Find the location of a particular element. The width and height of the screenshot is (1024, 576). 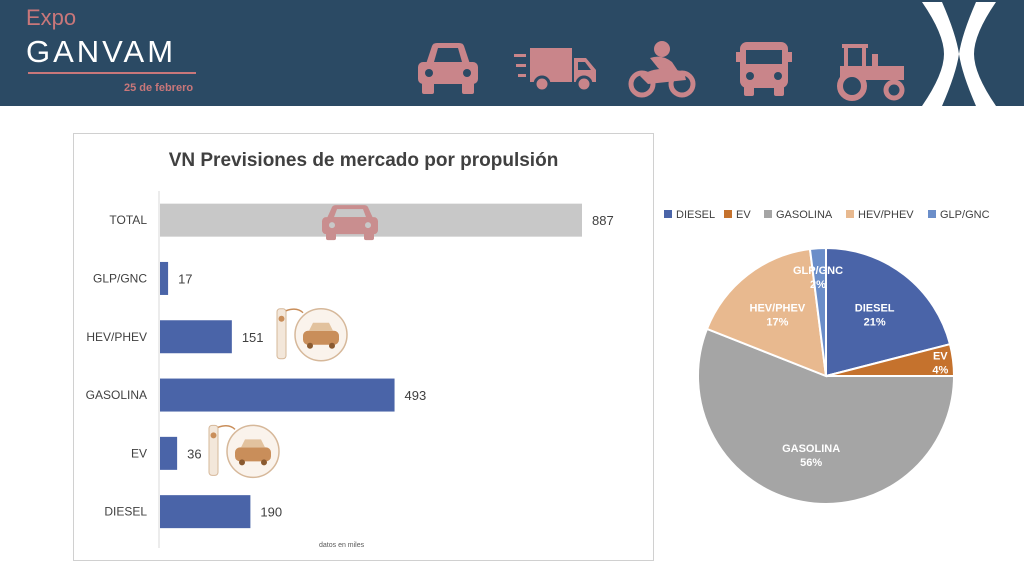

event-date: 25 de febrero is located at coordinates (159, 88).